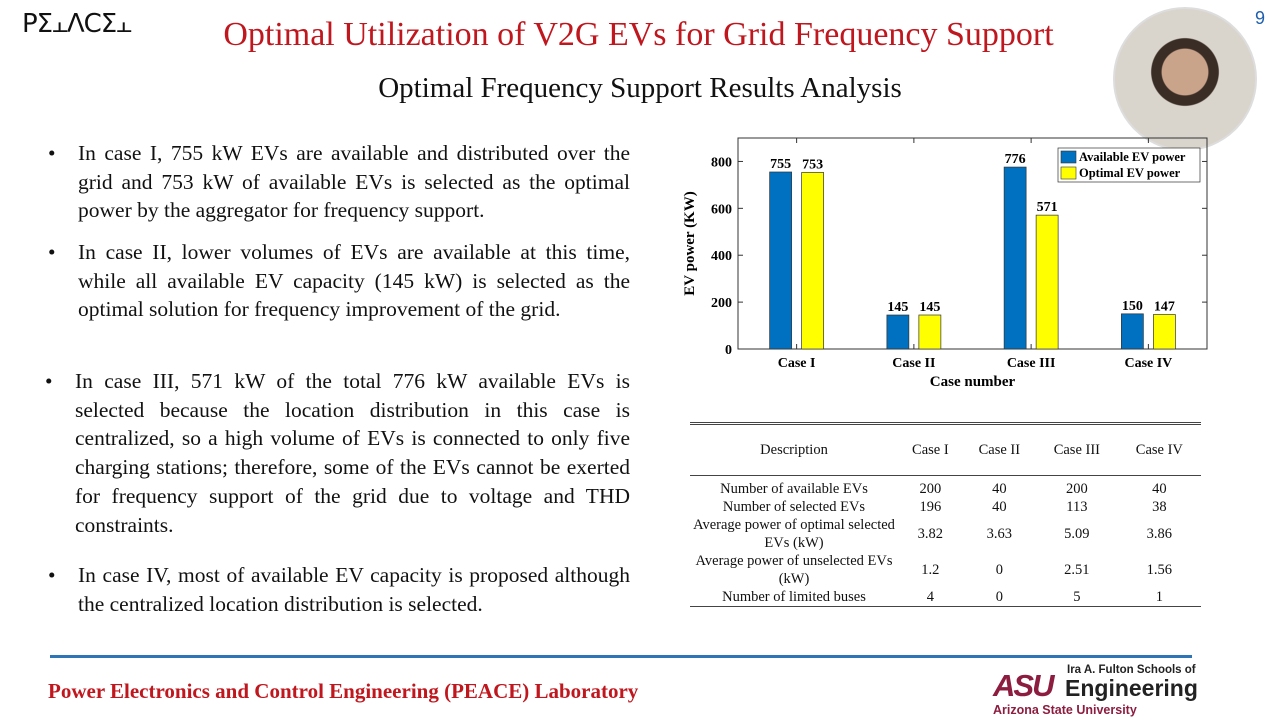 The width and height of the screenshot is (1280, 720). Describe the element at coordinates (1159, 507) in the screenshot. I see `table-cell: 38` at that location.